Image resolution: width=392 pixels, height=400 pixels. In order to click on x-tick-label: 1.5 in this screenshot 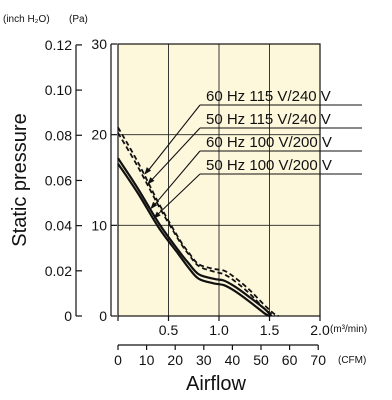, I will do `click(270, 330)`.